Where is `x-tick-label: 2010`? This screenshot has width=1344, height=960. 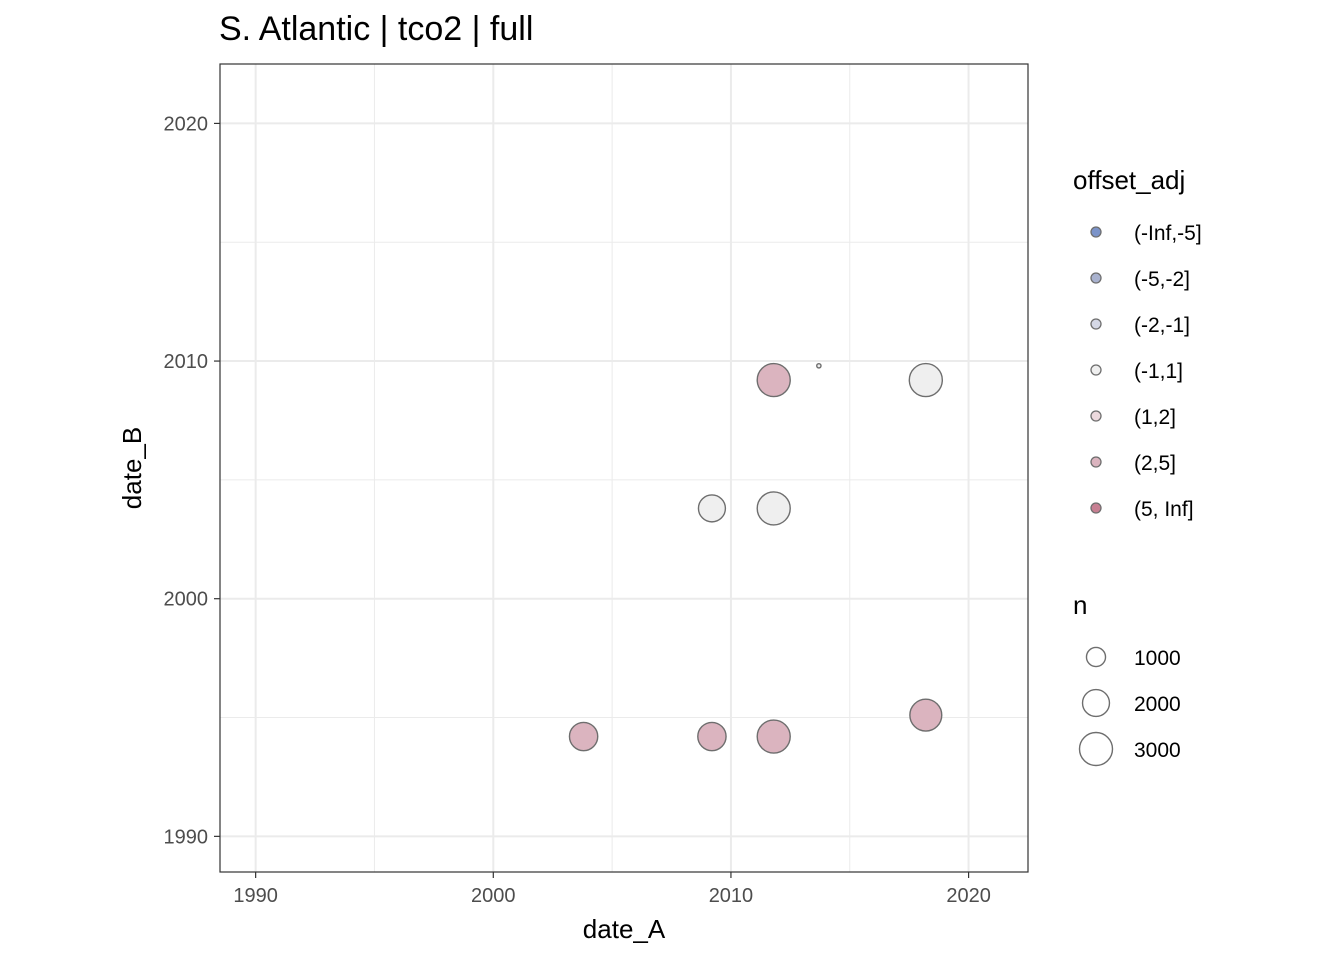
x-tick-label: 2010 is located at coordinates (731, 896).